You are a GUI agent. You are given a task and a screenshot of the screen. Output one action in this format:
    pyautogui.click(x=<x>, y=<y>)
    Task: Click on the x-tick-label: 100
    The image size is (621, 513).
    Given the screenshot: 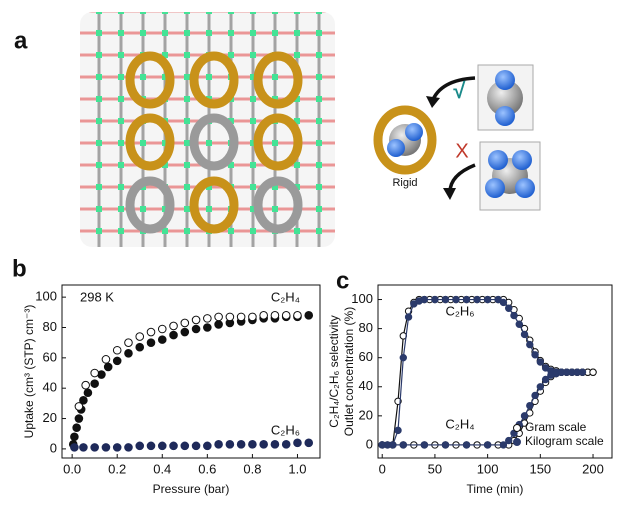 What is the action you would take?
    pyautogui.click(x=488, y=468)
    